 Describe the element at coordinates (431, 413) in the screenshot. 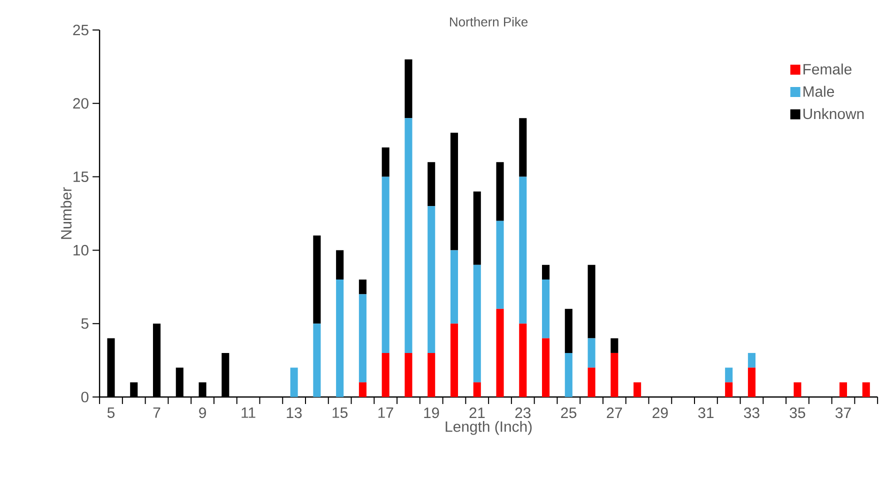

I see `x-tick-label: 19` at that location.